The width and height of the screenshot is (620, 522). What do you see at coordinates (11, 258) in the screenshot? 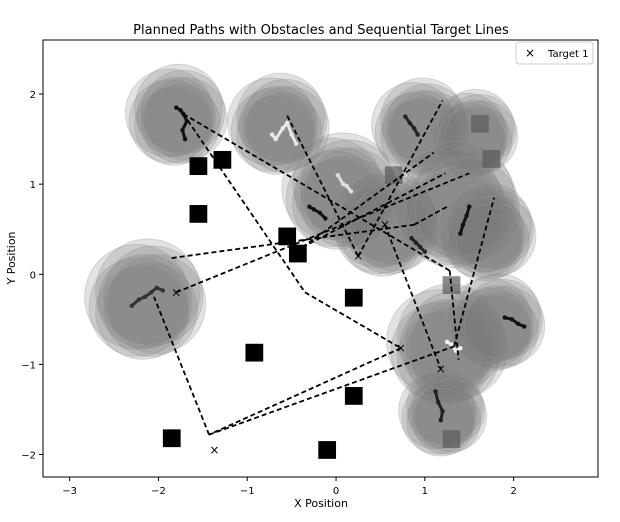
I see `y-axis-label: Y Position` at bounding box center [11, 258].